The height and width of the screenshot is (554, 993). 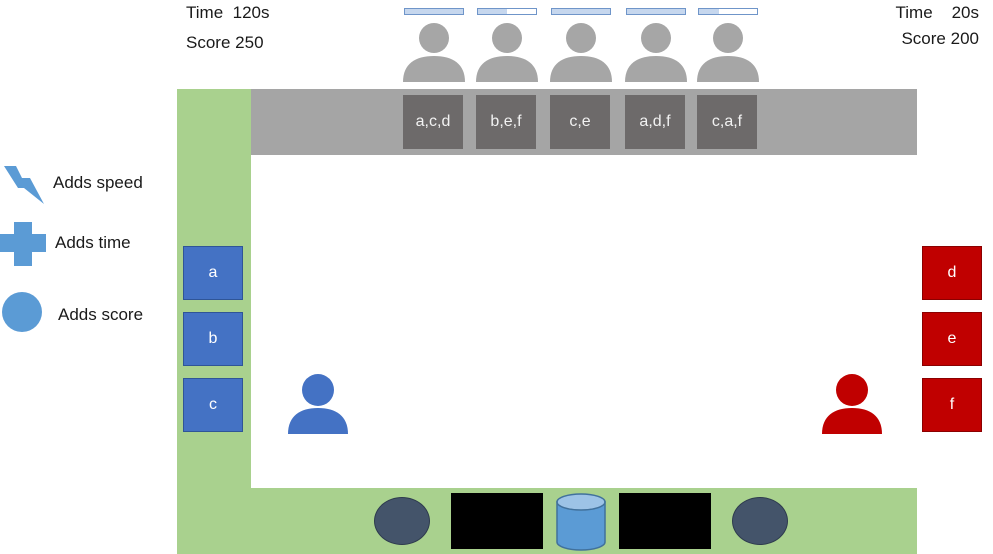 What do you see at coordinates (952, 339) in the screenshot?
I see `ingredient-e: e` at bounding box center [952, 339].